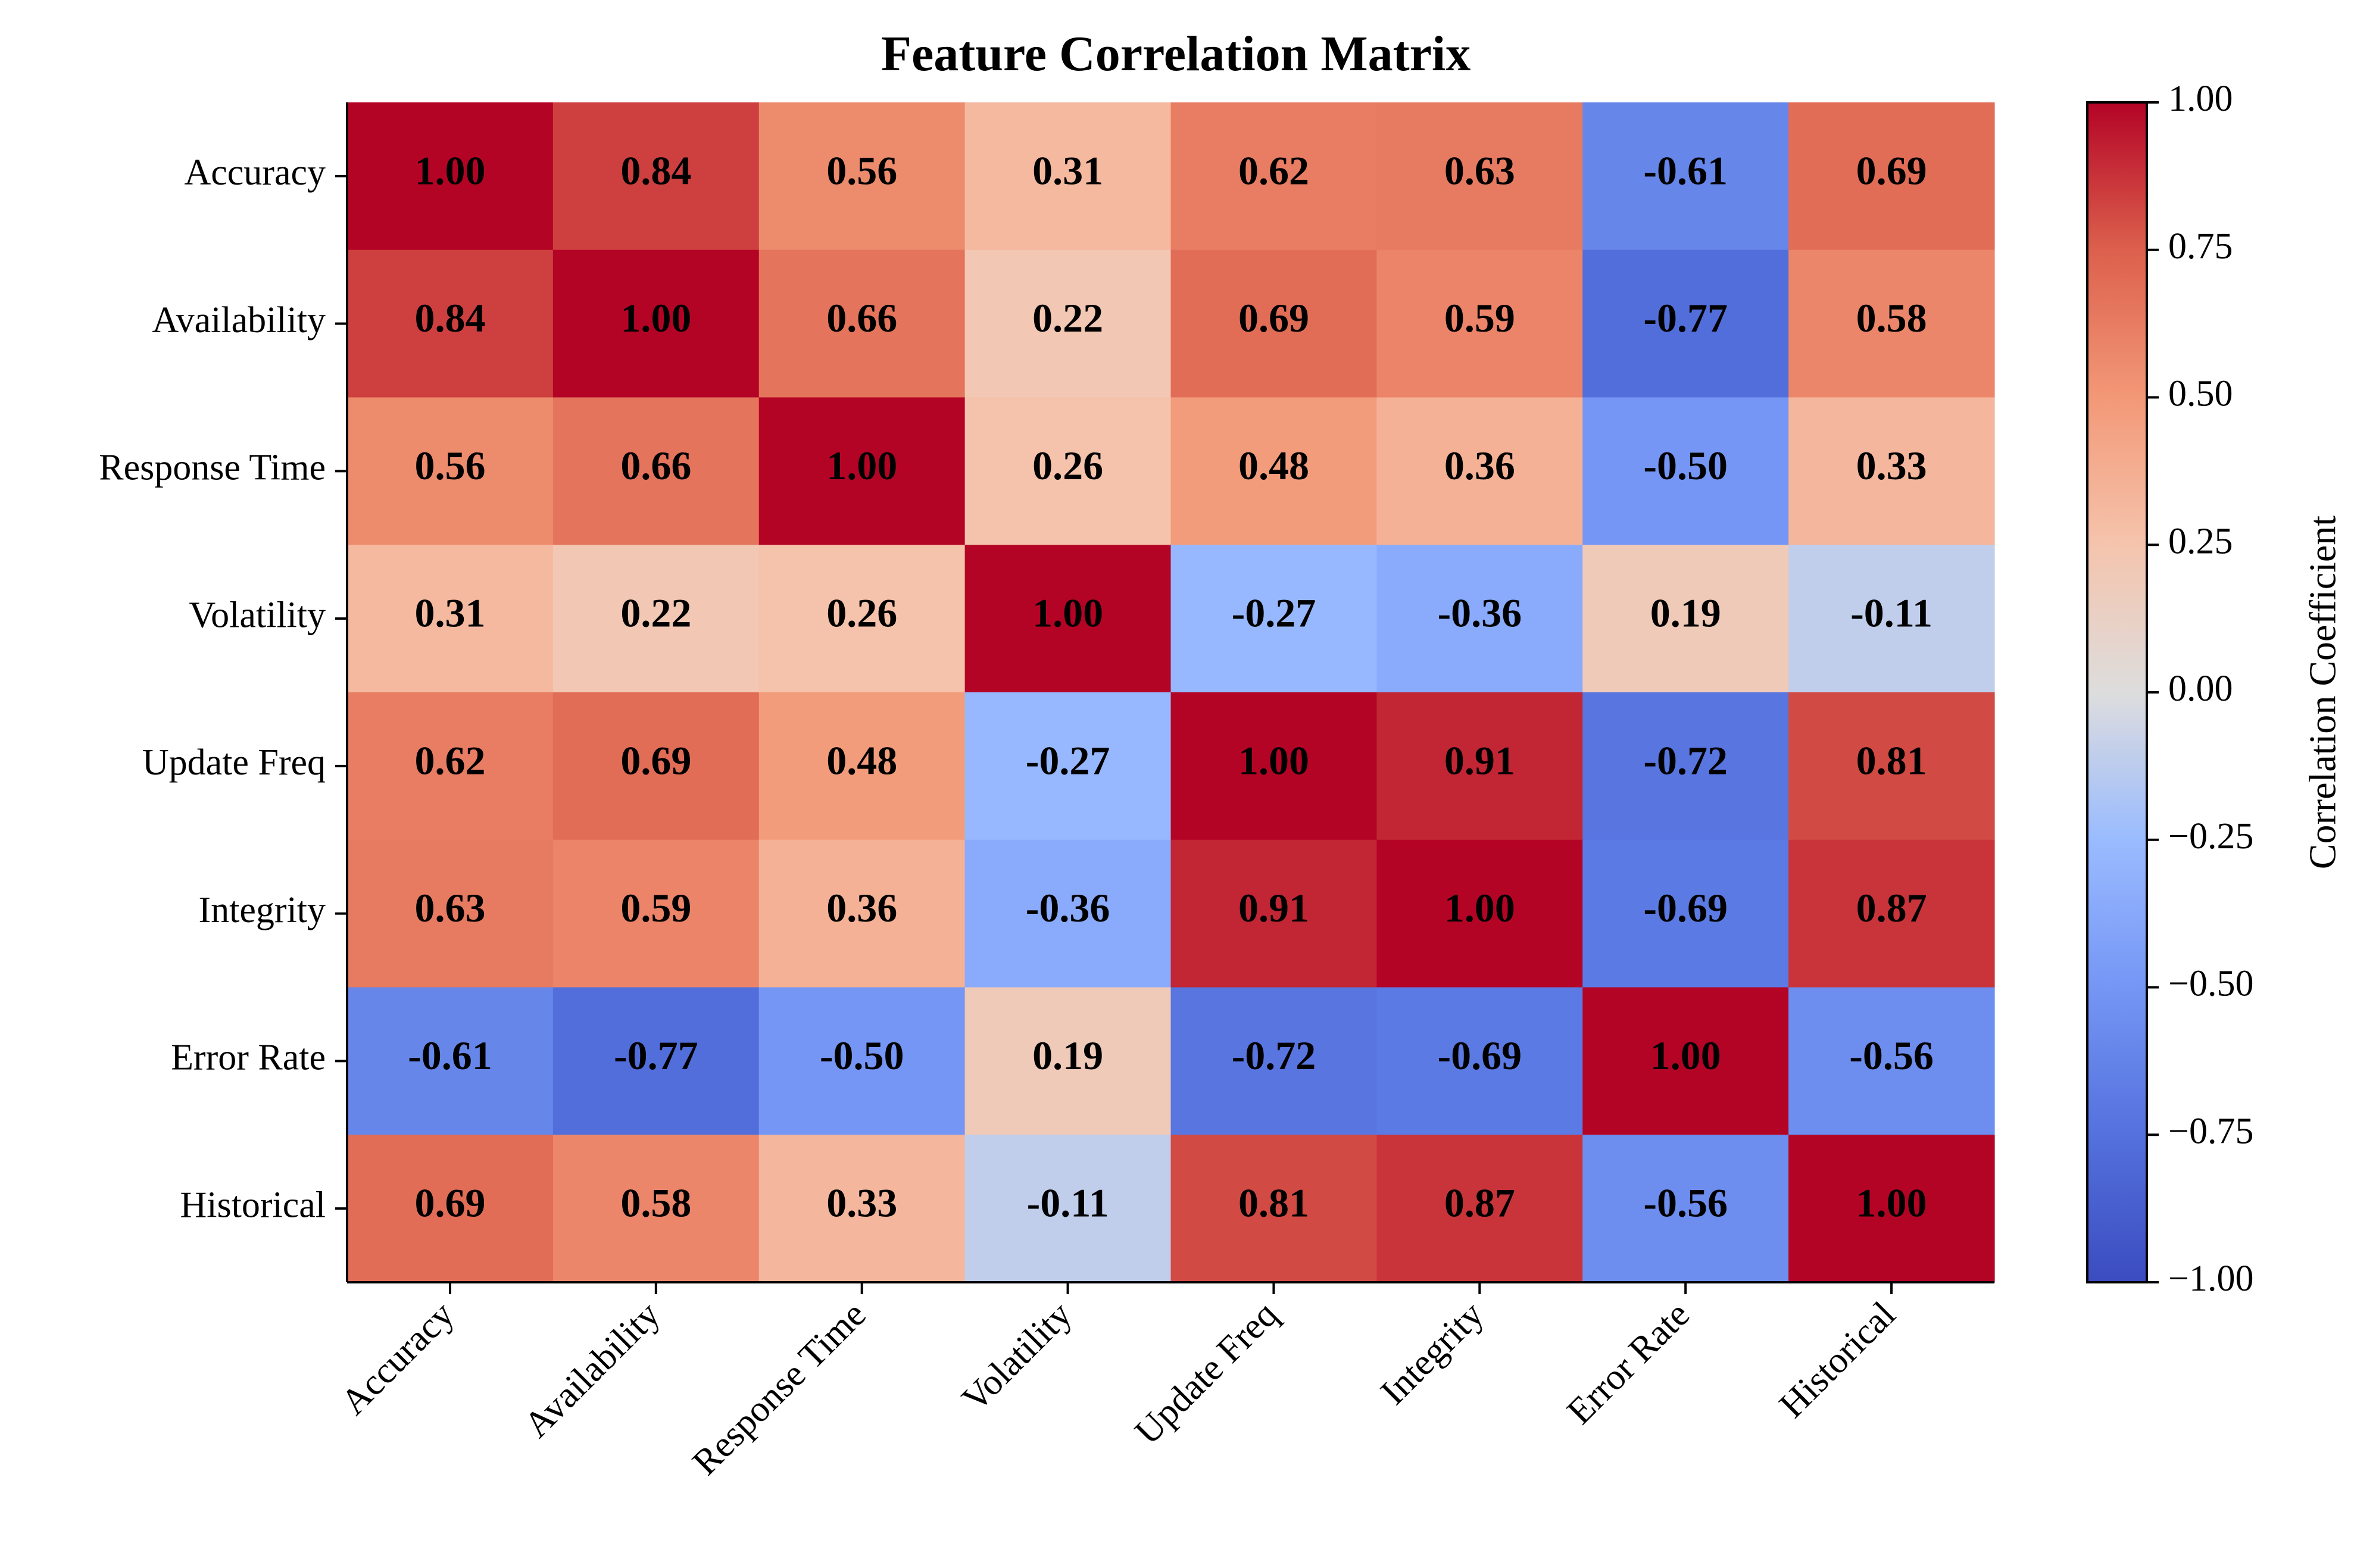 The height and width of the screenshot is (1568, 2379). Describe the element at coordinates (2200, 246) in the screenshot. I see `colorbar-tick-label: 0.75` at that location.